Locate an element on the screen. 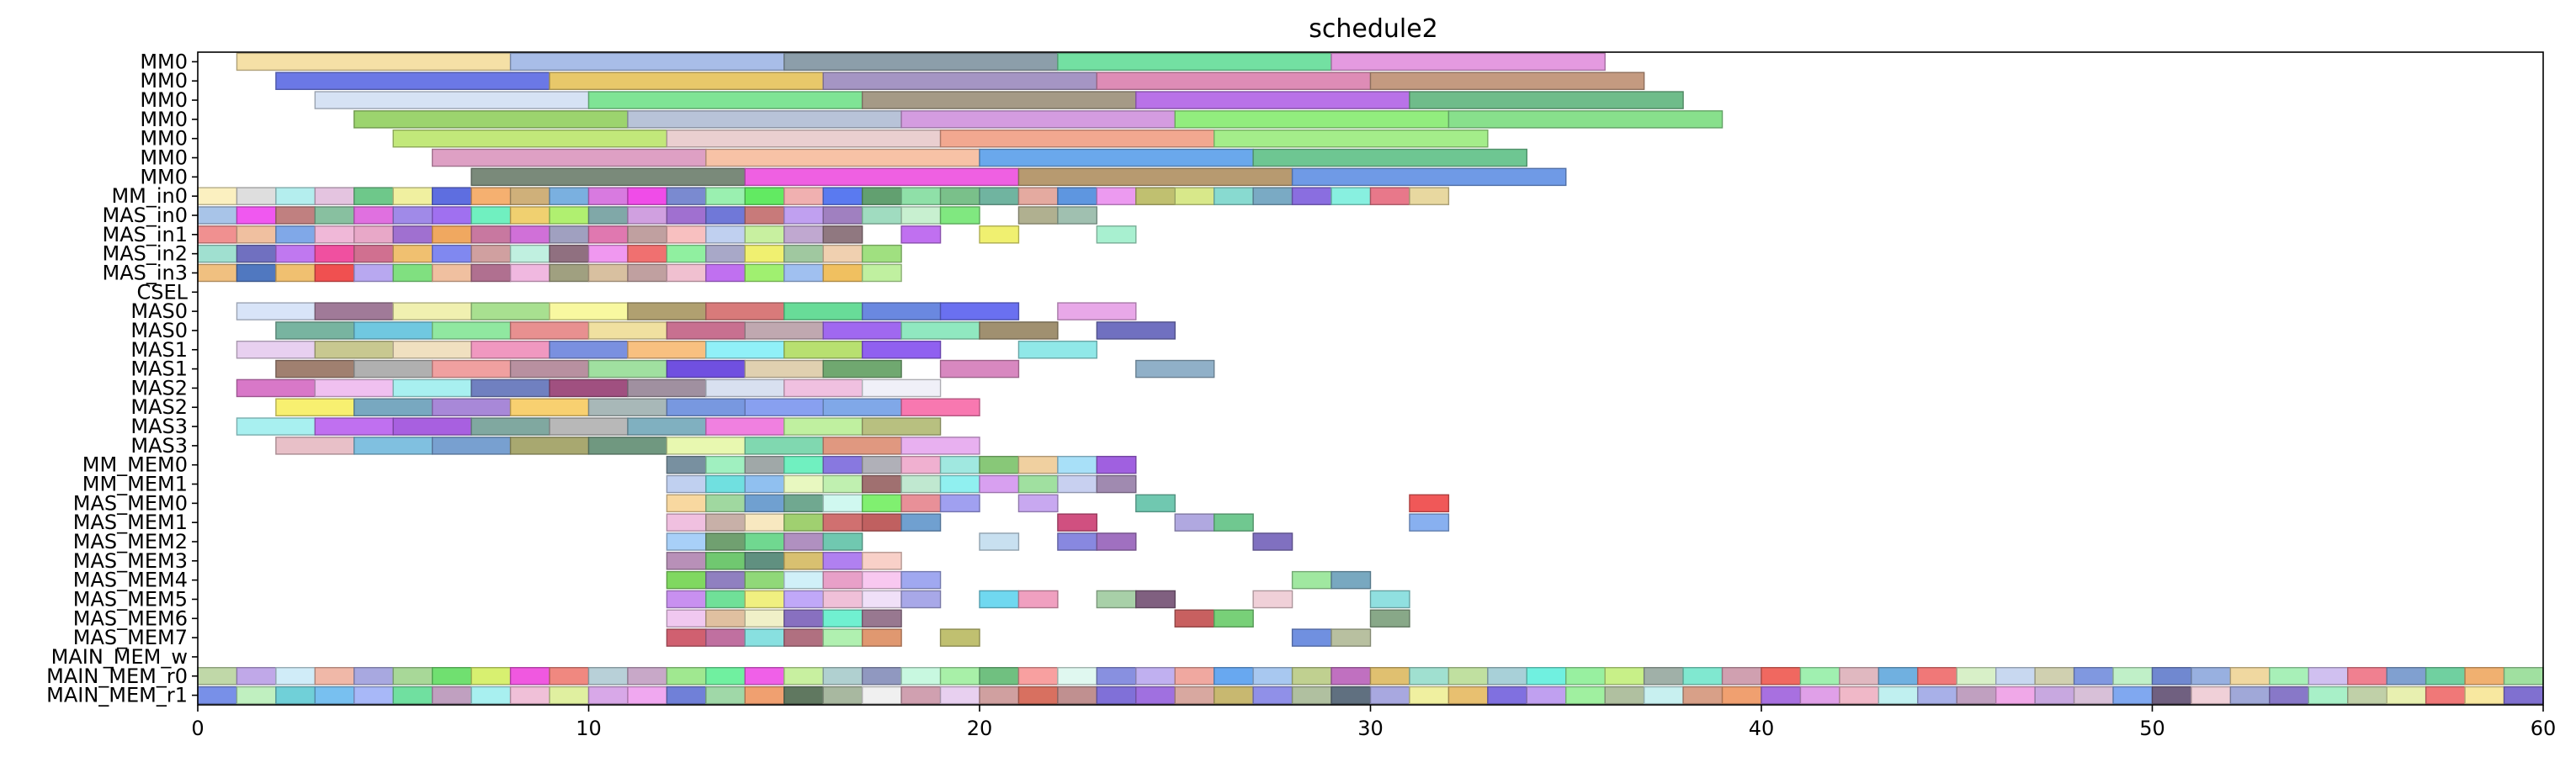 The image size is (2576, 757). y-tick-label: MAS3 is located at coordinates (159, 446).